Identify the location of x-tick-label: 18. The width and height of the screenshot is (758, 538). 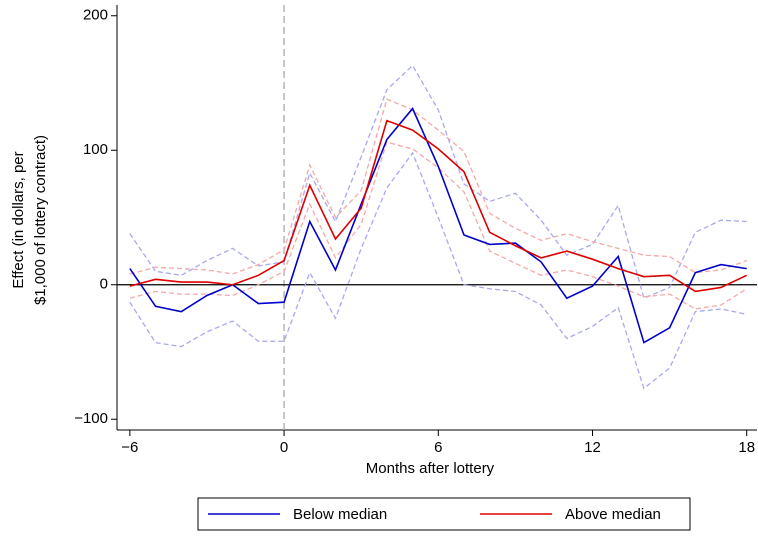
(746, 447).